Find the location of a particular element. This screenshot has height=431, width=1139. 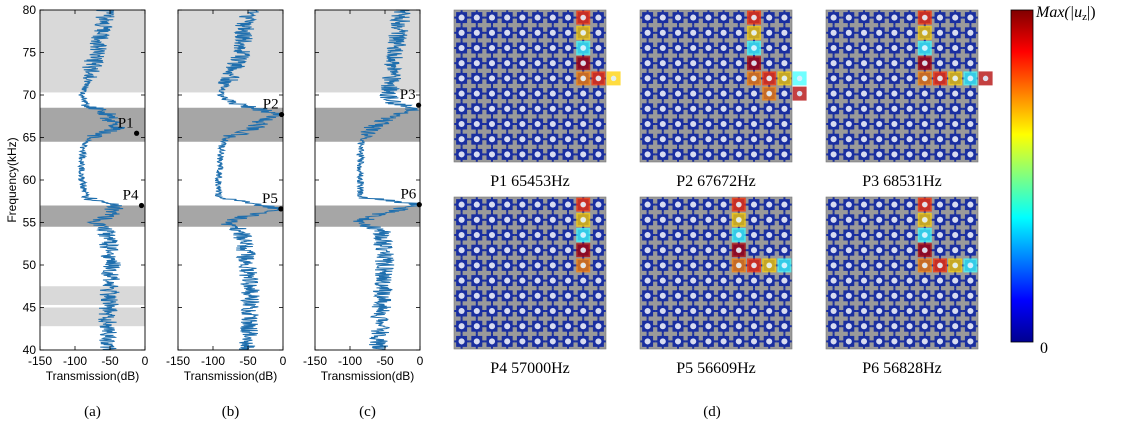

field-panel: P2 67672Hz is located at coordinates (723, 99).